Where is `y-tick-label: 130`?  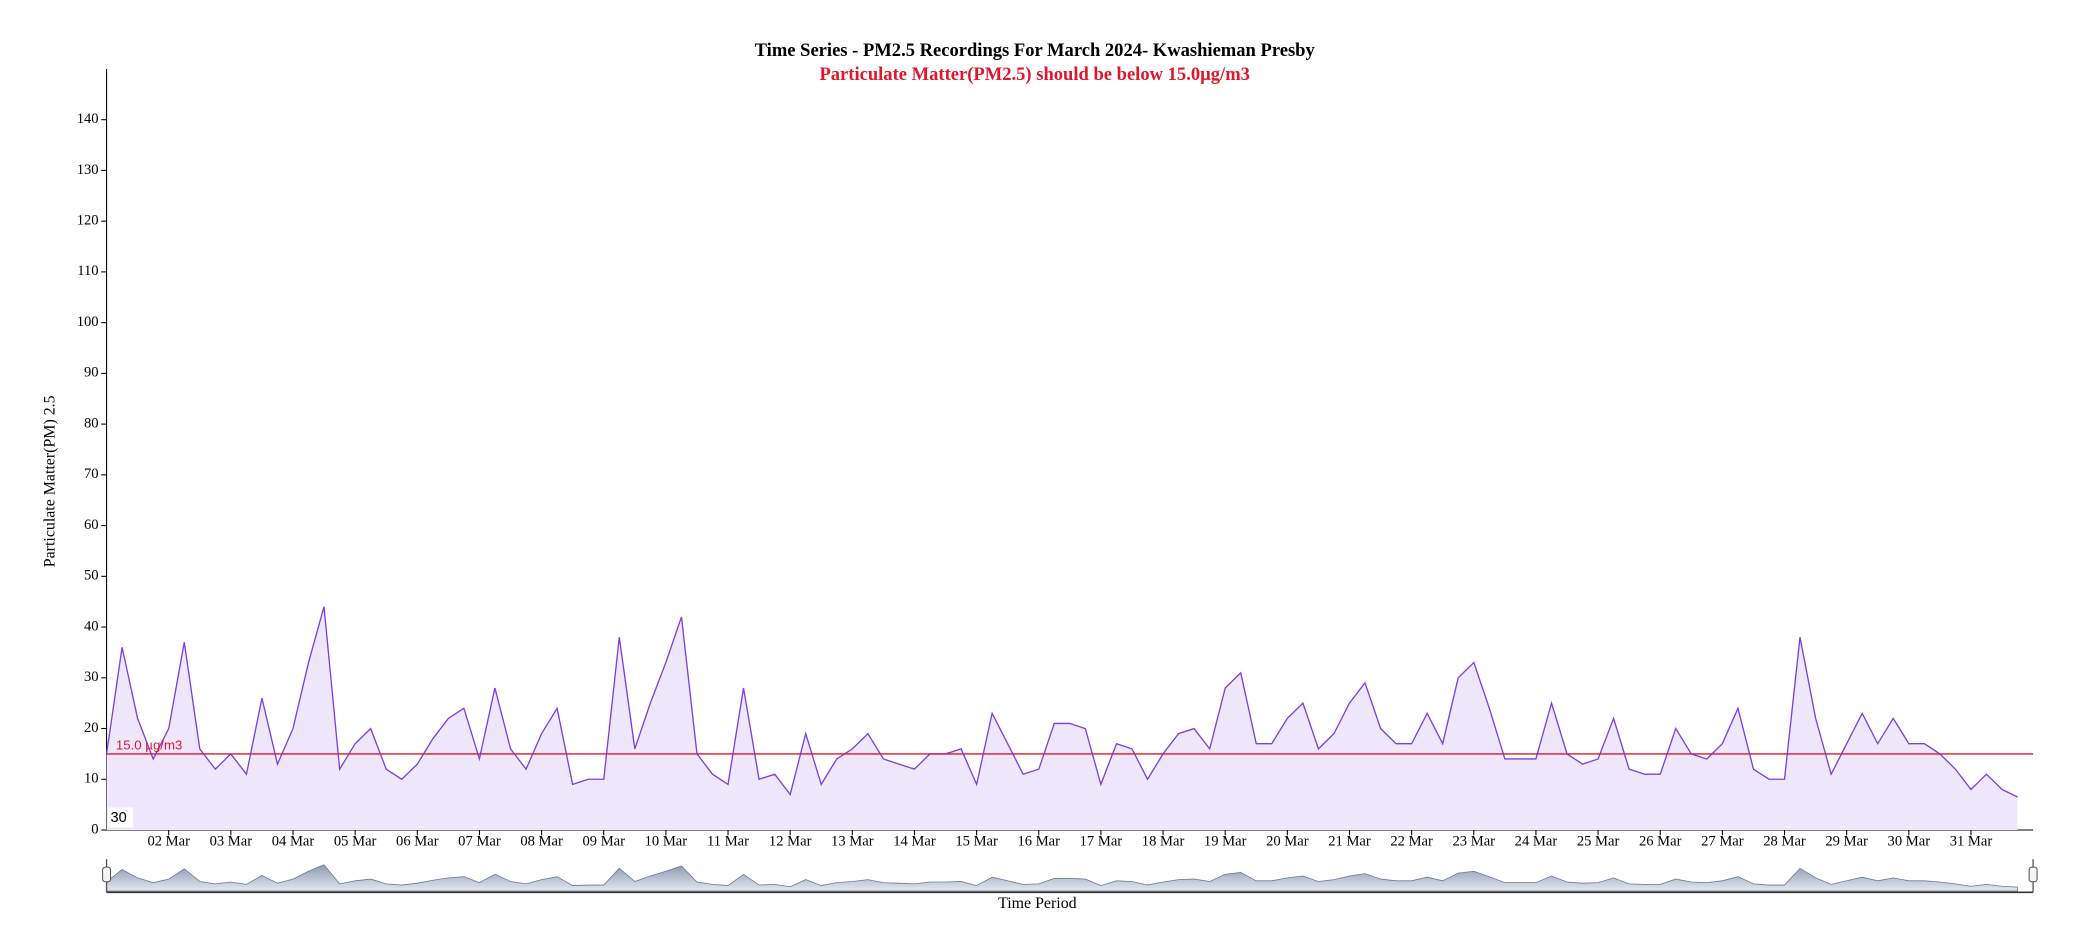 y-tick-label: 130 is located at coordinates (88, 170).